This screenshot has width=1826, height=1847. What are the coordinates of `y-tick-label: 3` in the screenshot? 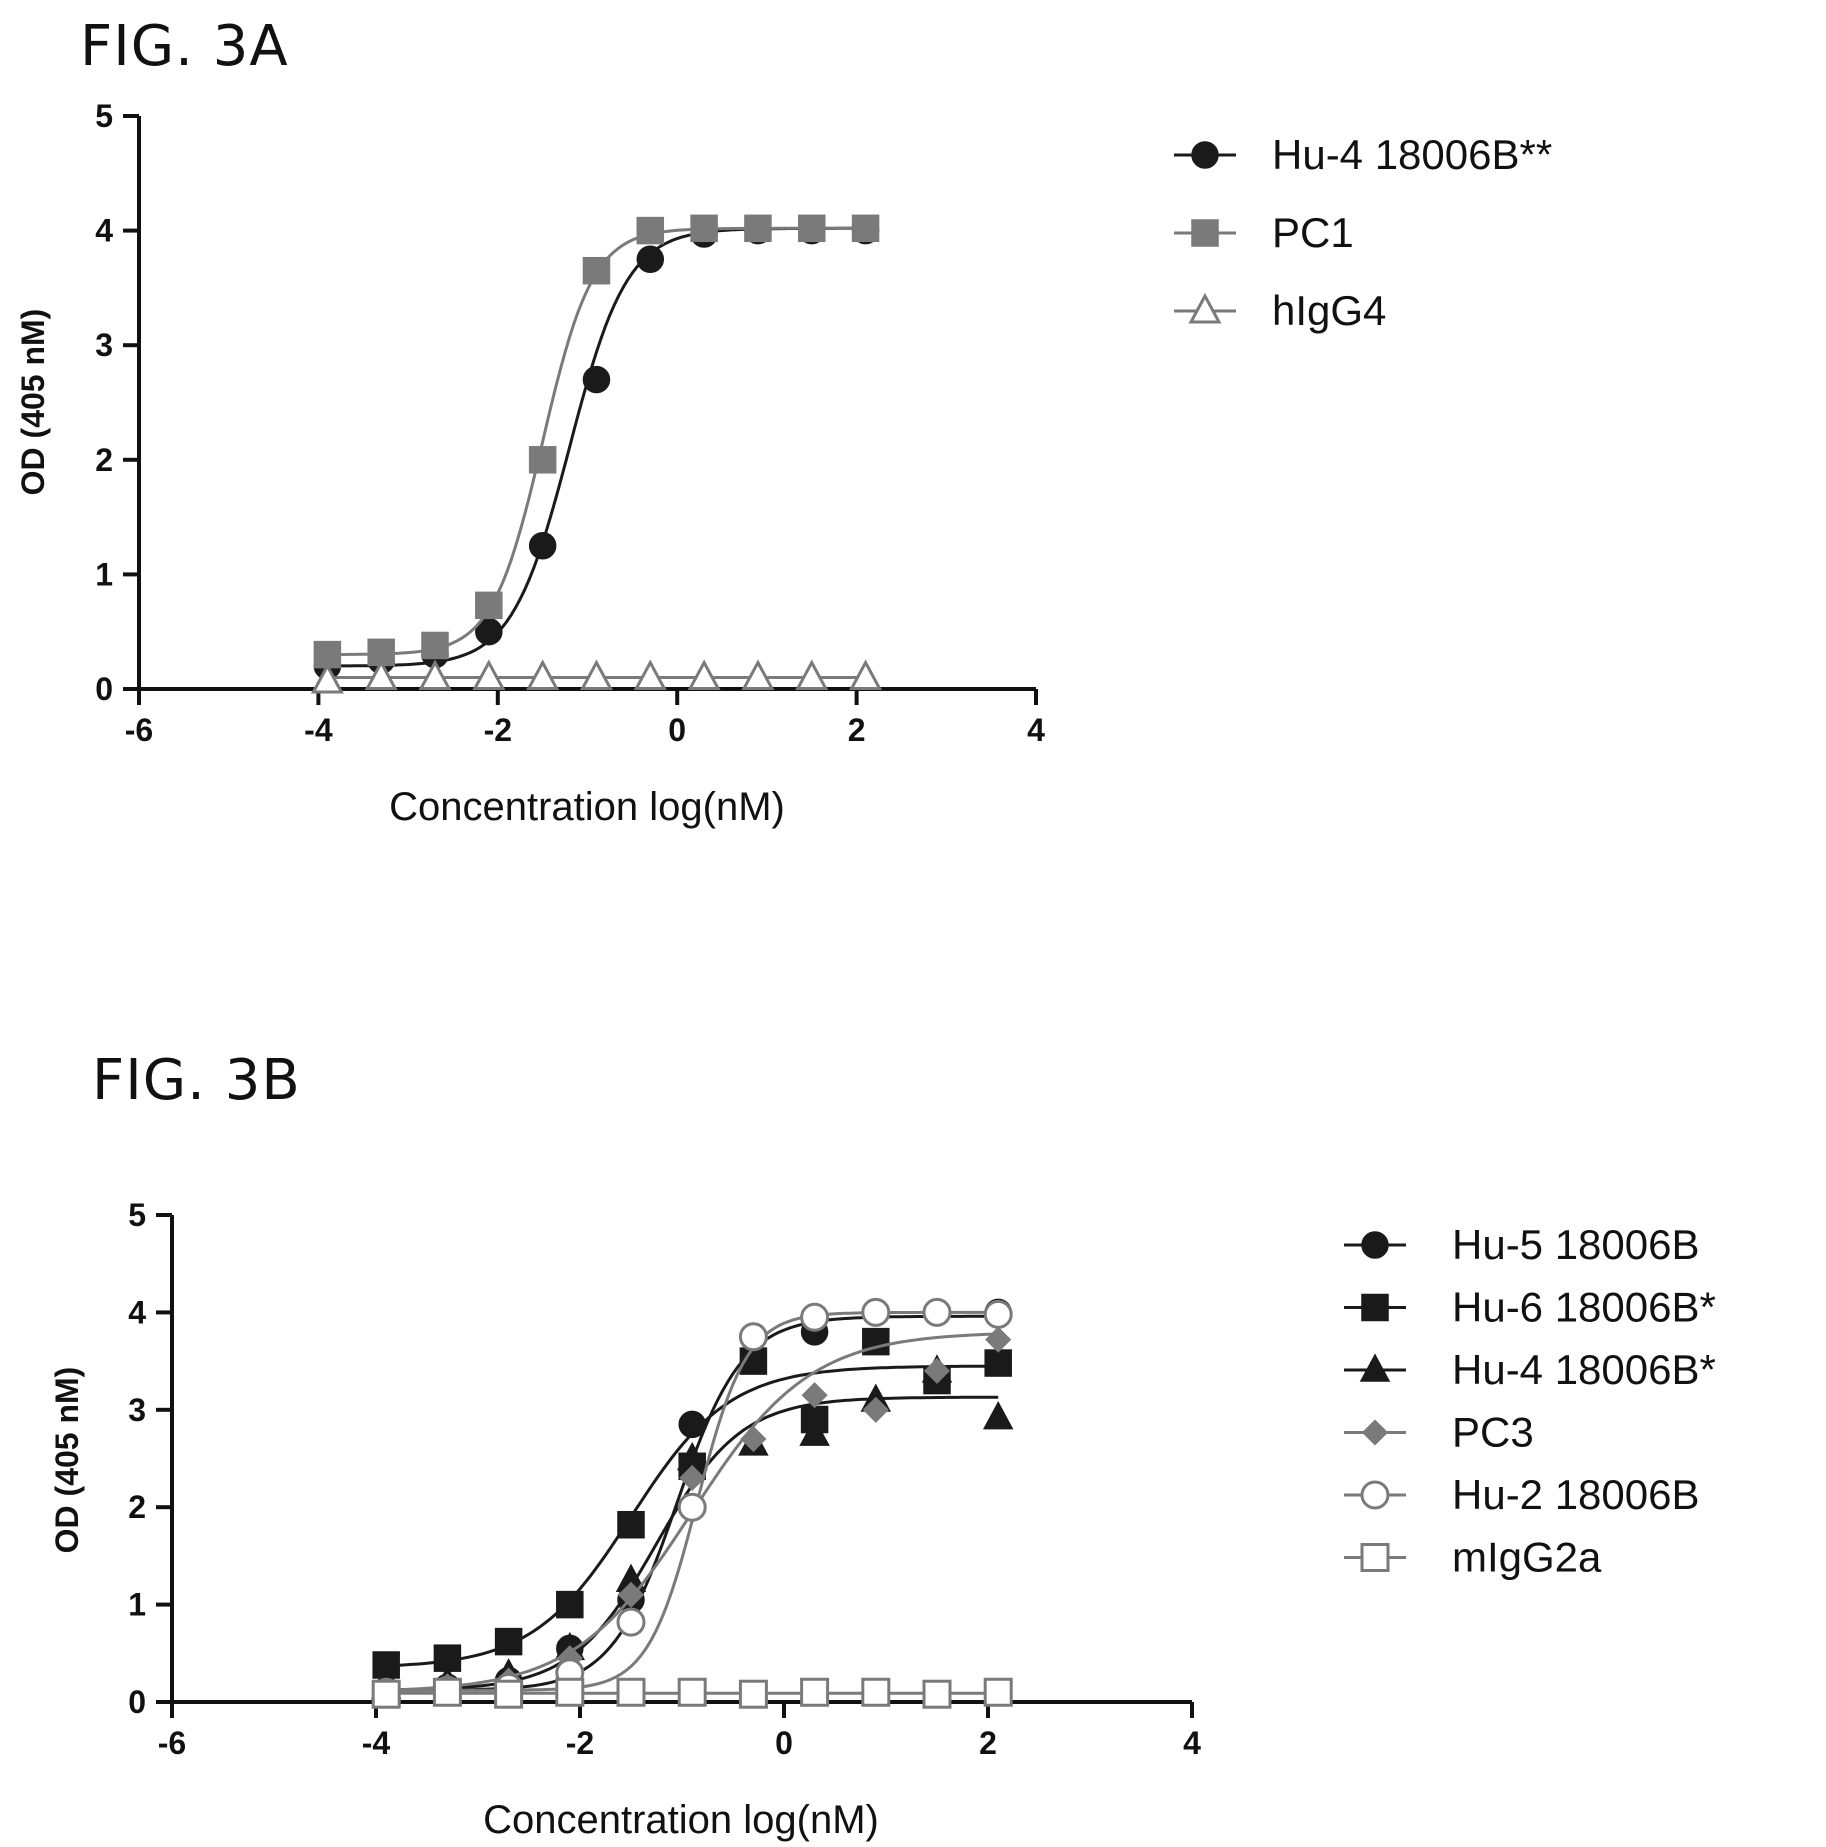 It's located at (137, 1410).